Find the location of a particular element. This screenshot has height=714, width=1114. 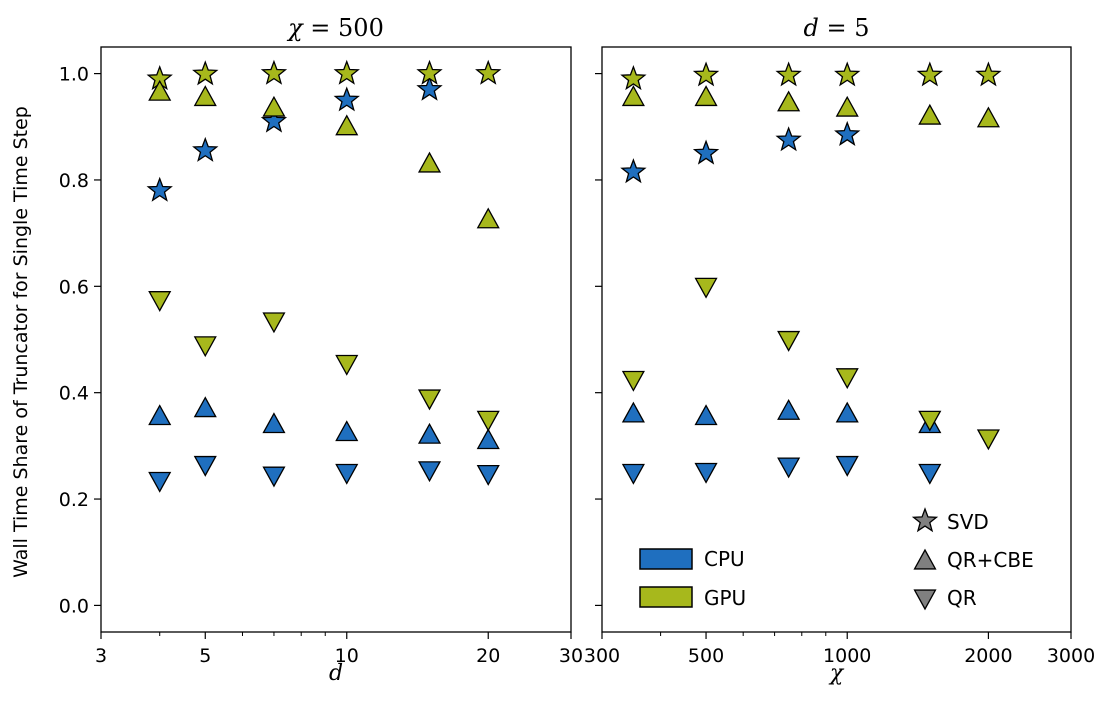

x-tick-label: 1000 is located at coordinates (847, 656).